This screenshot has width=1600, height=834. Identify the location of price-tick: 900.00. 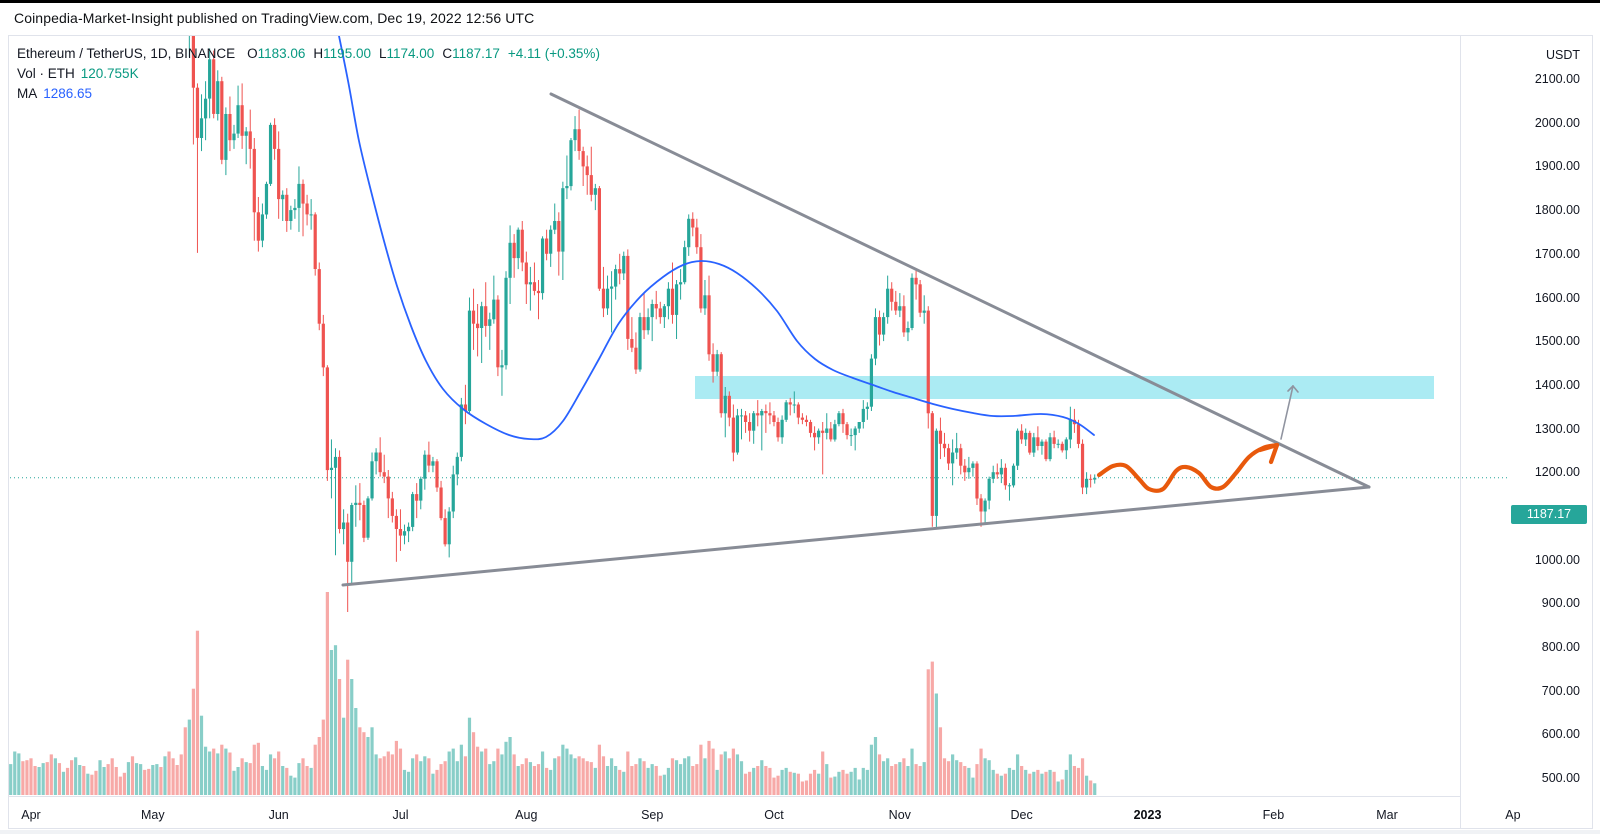
(1560, 603).